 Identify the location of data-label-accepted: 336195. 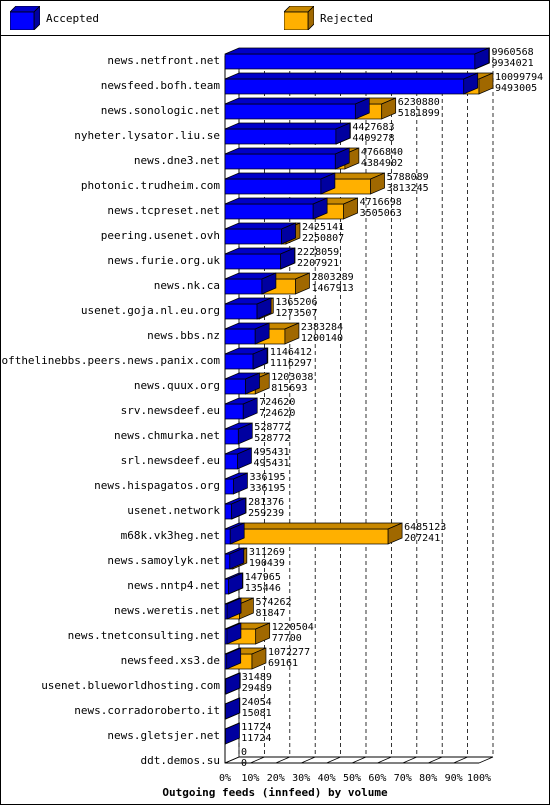
(267, 488).